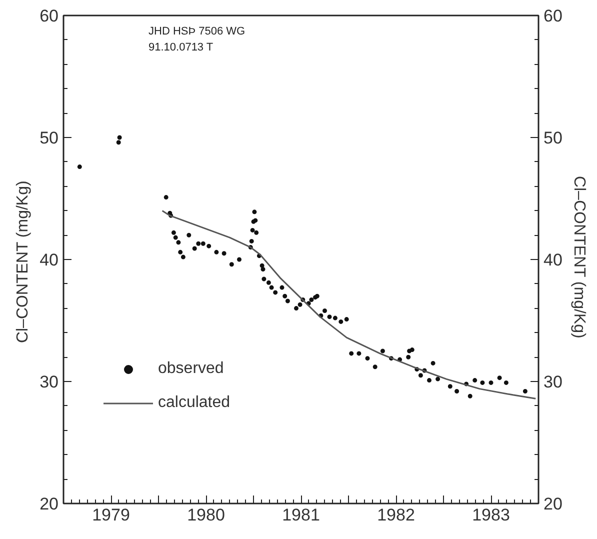 The height and width of the screenshot is (539, 597). What do you see at coordinates (553, 504) in the screenshot?
I see `y2-tick-label: 20` at bounding box center [553, 504].